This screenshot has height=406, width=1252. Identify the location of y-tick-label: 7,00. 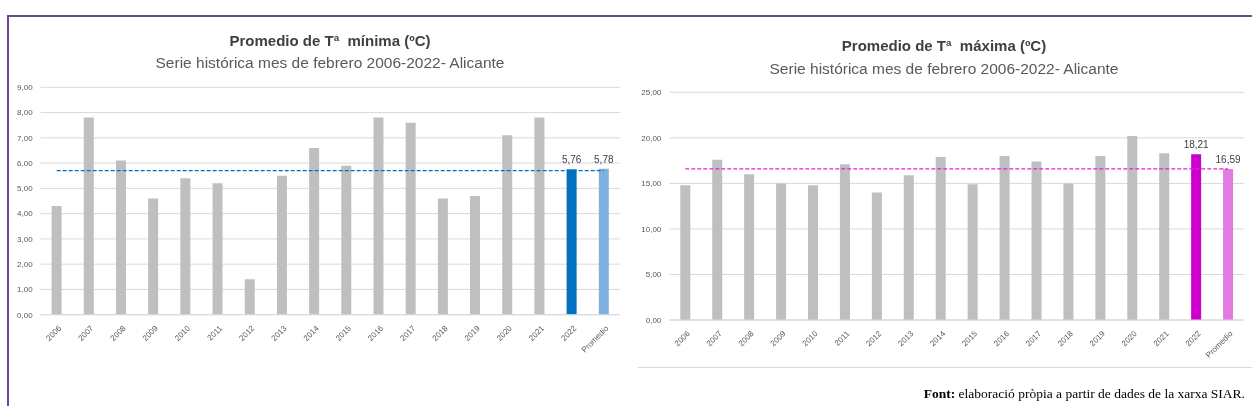
(25, 138).